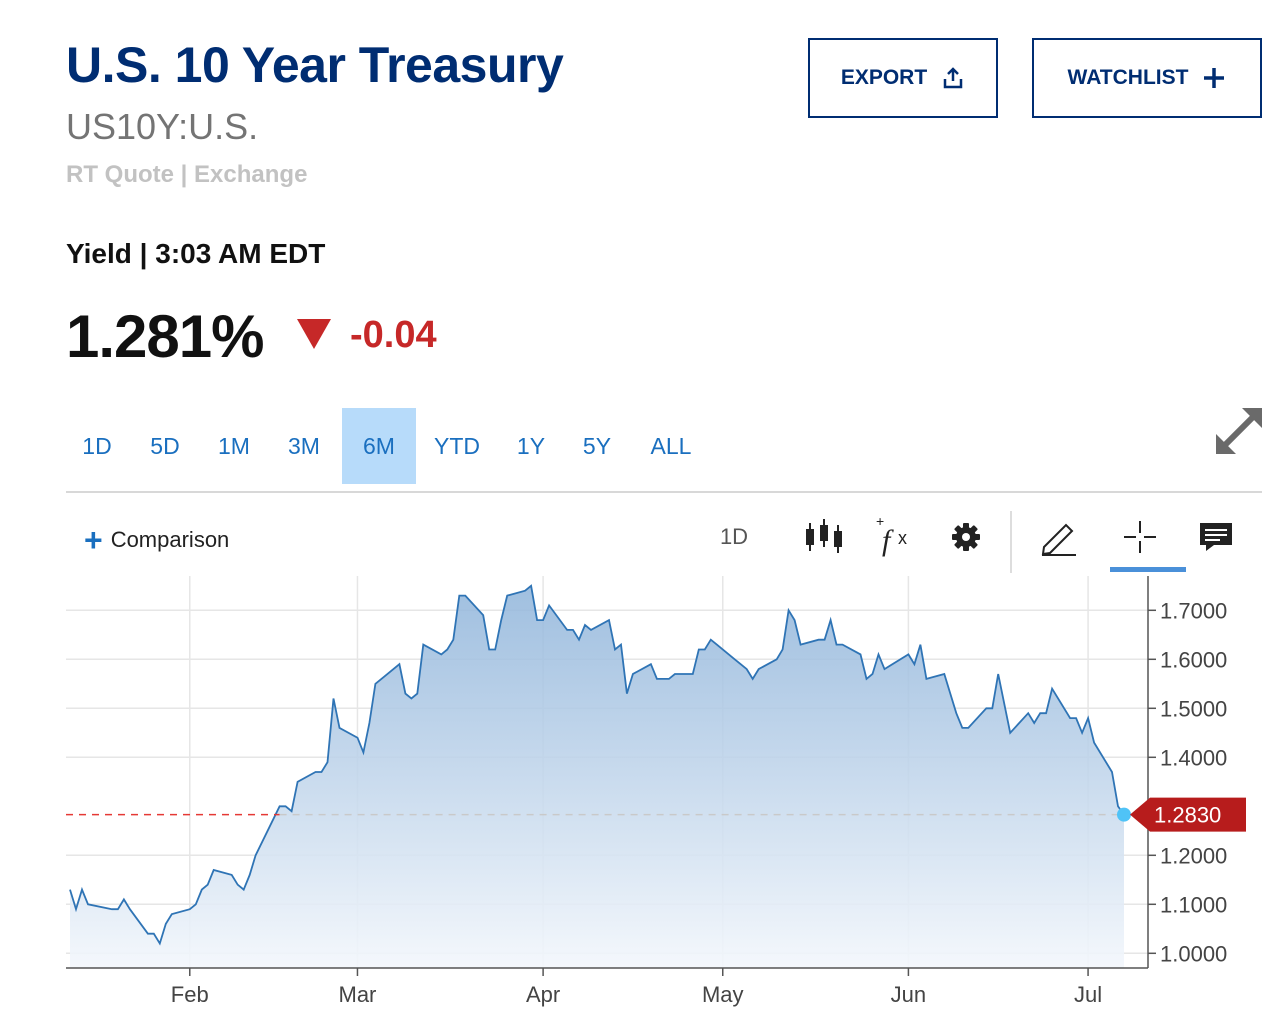  What do you see at coordinates (1058, 537) in the screenshot?
I see `pencil-icon` at bounding box center [1058, 537].